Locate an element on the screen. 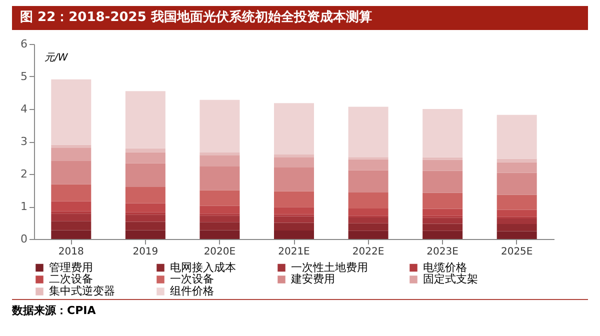  legend-label: 建安费用 is located at coordinates (312, 279).